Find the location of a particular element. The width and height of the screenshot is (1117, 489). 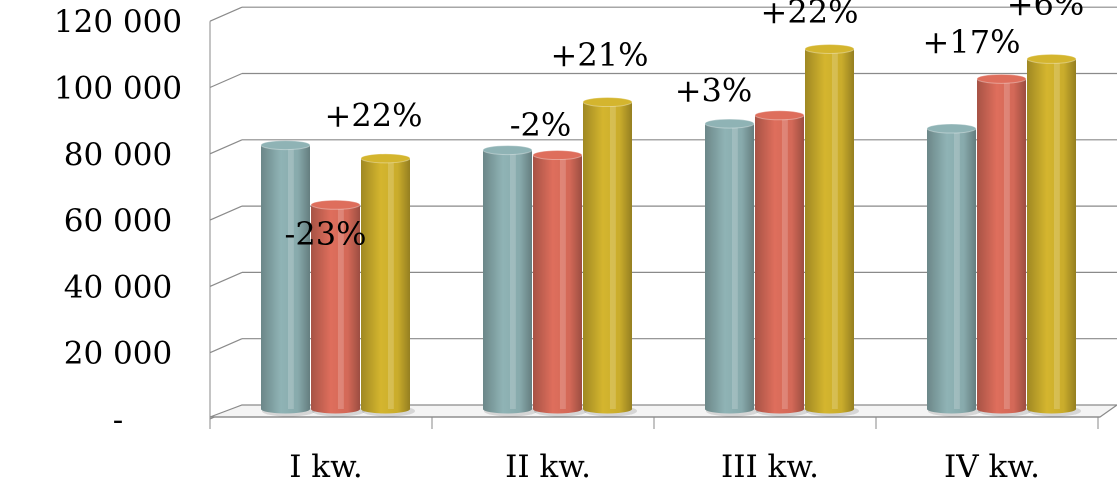

data-label-ii-kw-series-3: +21% is located at coordinates (600, 55).